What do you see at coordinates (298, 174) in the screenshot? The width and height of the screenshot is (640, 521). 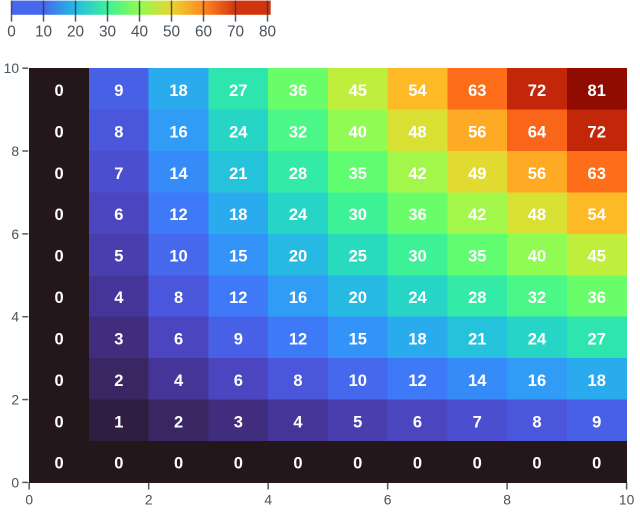 I see `svg-text: 28` at bounding box center [298, 174].